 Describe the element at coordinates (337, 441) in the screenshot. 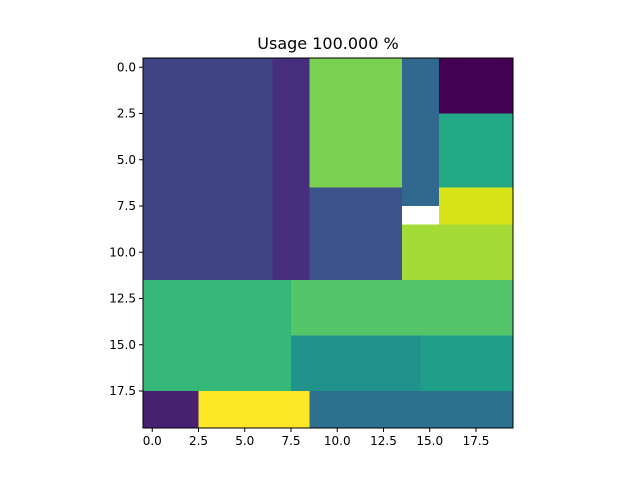

I see `x-tick-label: 10.0` at that location.